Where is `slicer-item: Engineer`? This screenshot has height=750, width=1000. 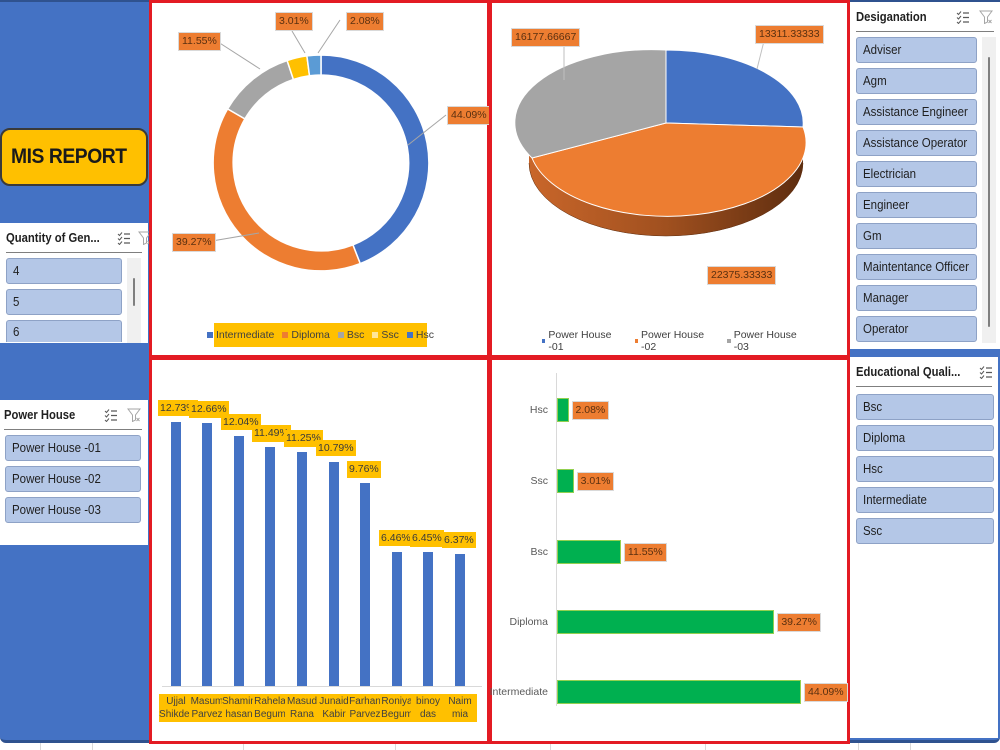
slicer-item: Engineer is located at coordinates (916, 205).